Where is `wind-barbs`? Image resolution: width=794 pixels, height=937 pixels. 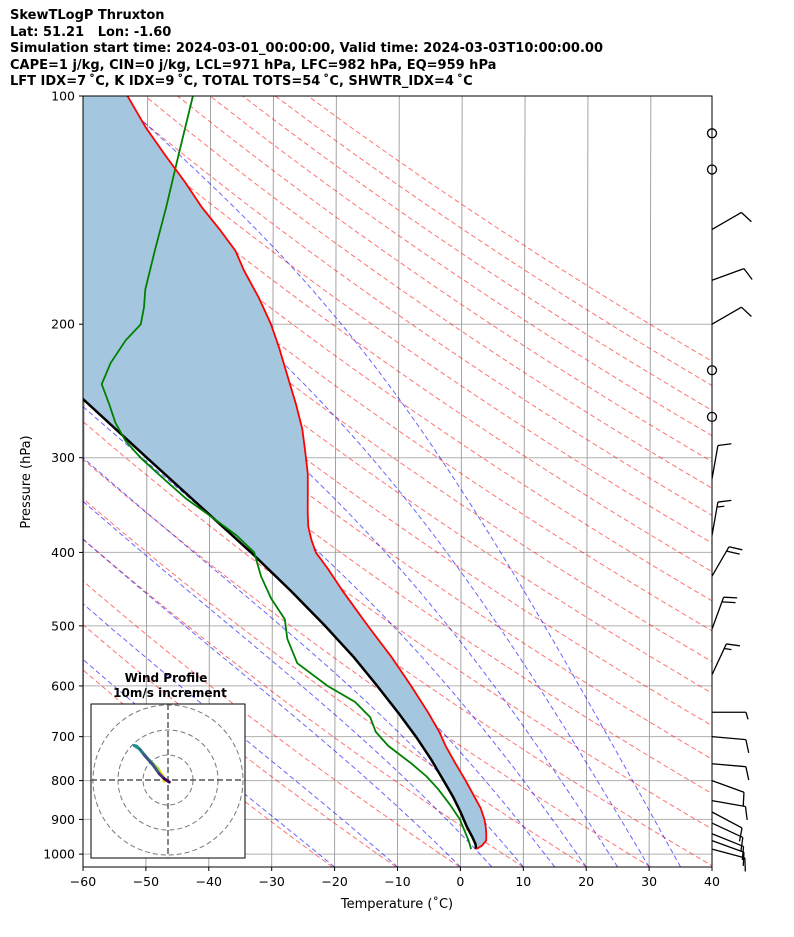
wind-barbs is located at coordinates (729, 500).